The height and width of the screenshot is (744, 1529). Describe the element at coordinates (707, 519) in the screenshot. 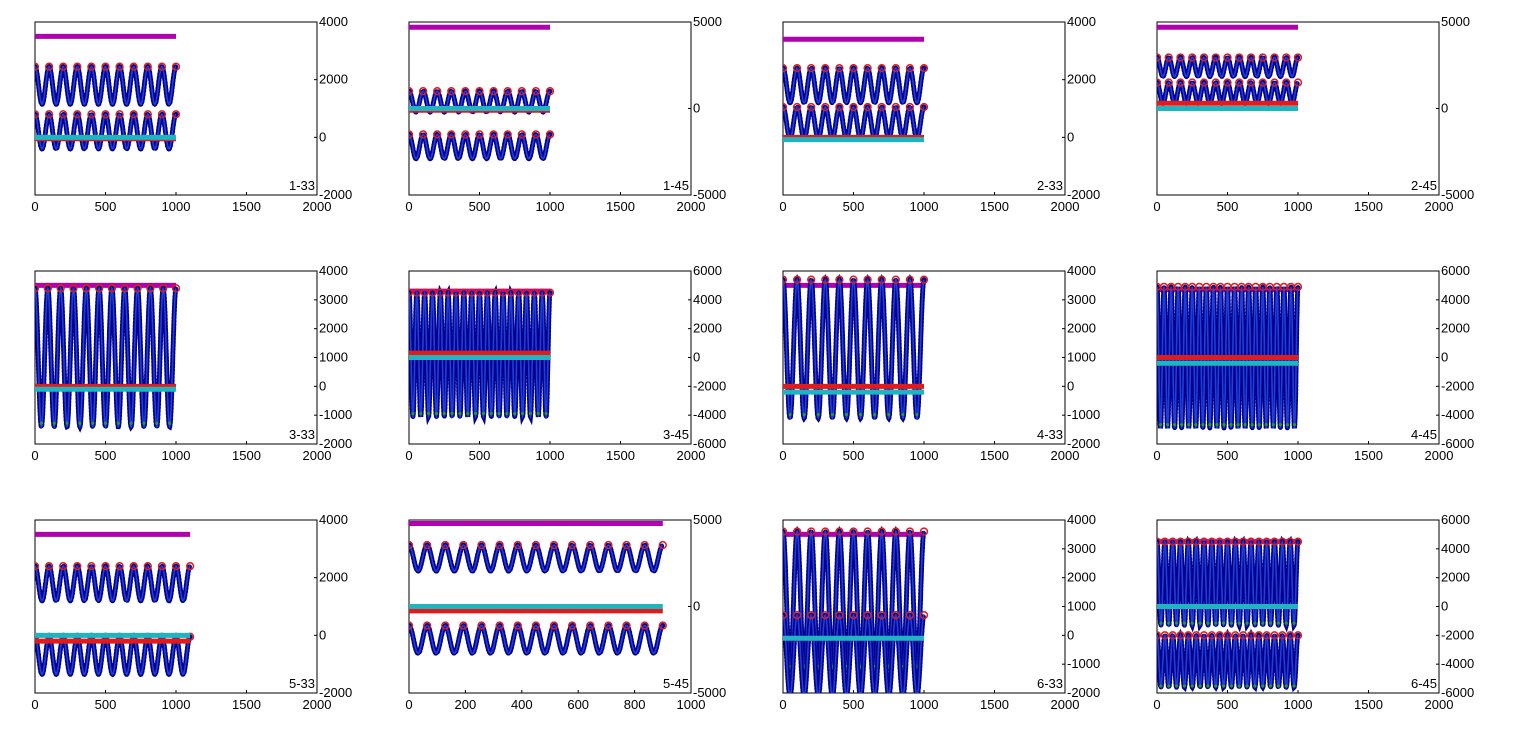

I see `y-tick-label: 5000` at that location.